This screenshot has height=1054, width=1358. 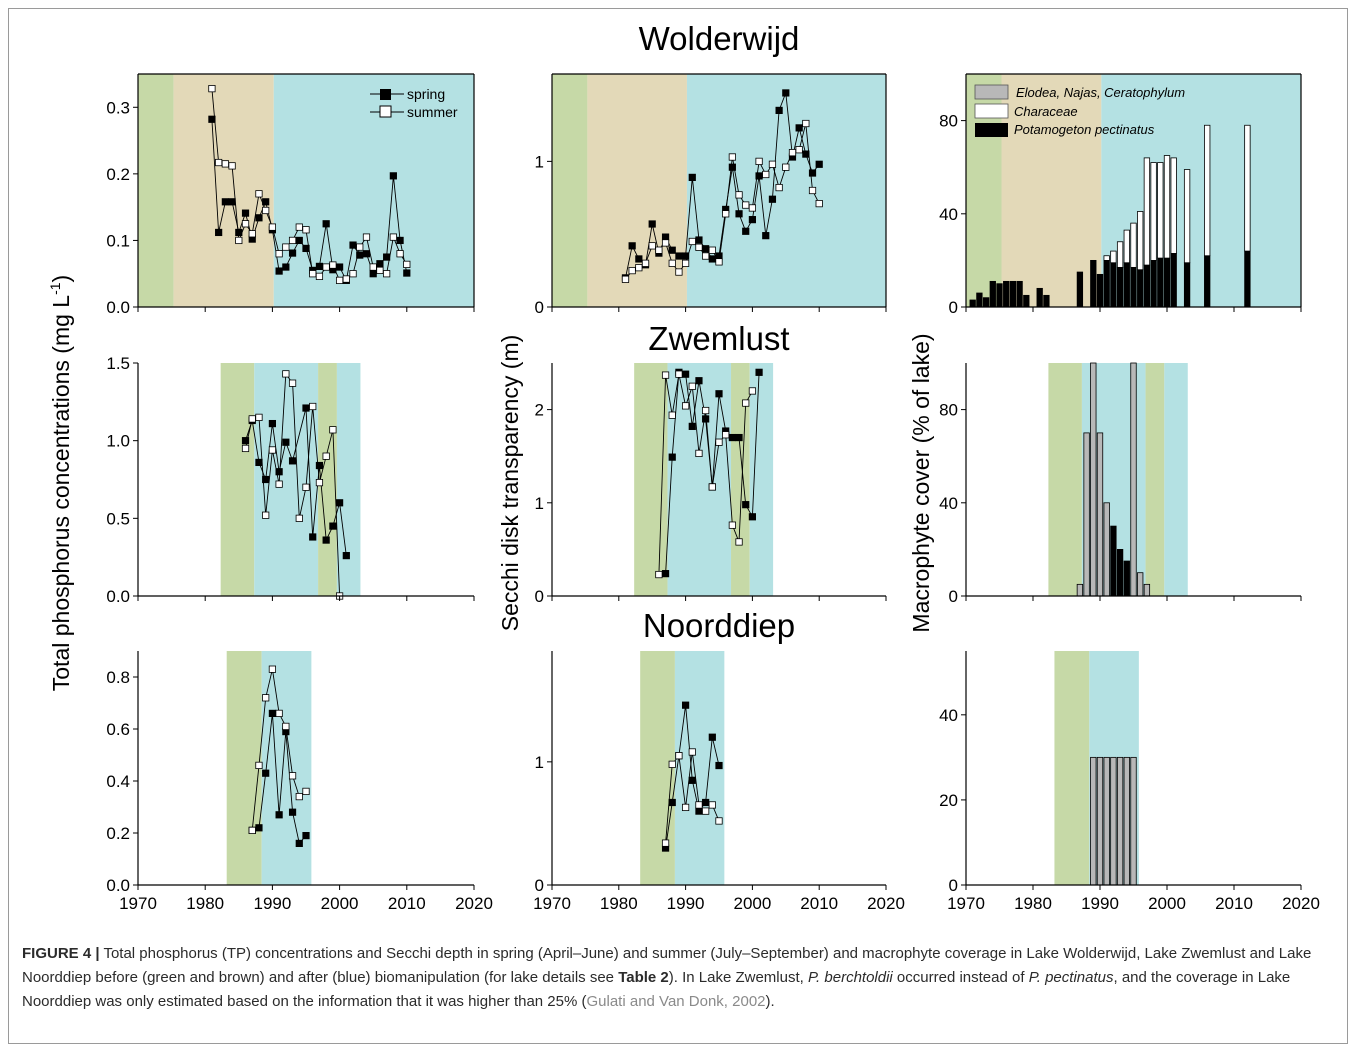 I want to click on wolderwijd-macro-bar-9-black, so click(x=1039, y=297).